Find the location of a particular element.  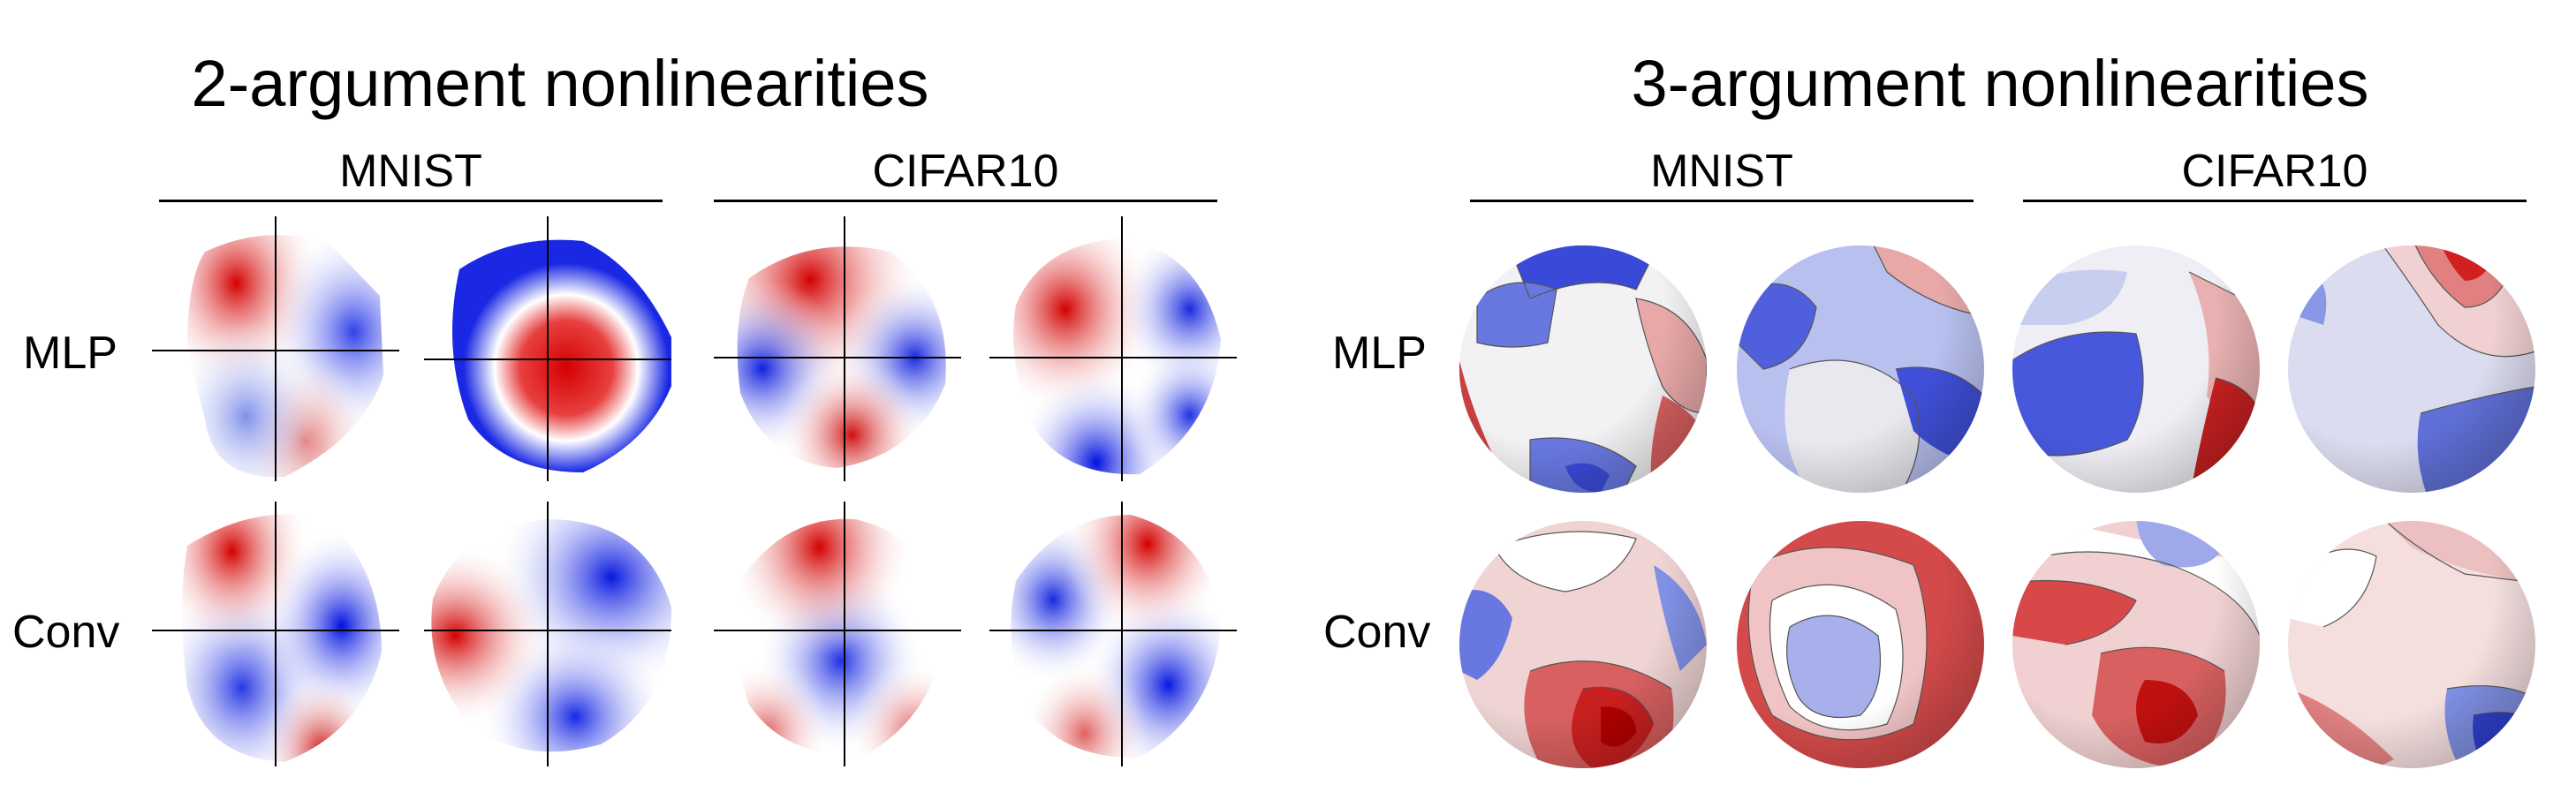

row-label-3arg-conv: Conv is located at coordinates (1377, 632).